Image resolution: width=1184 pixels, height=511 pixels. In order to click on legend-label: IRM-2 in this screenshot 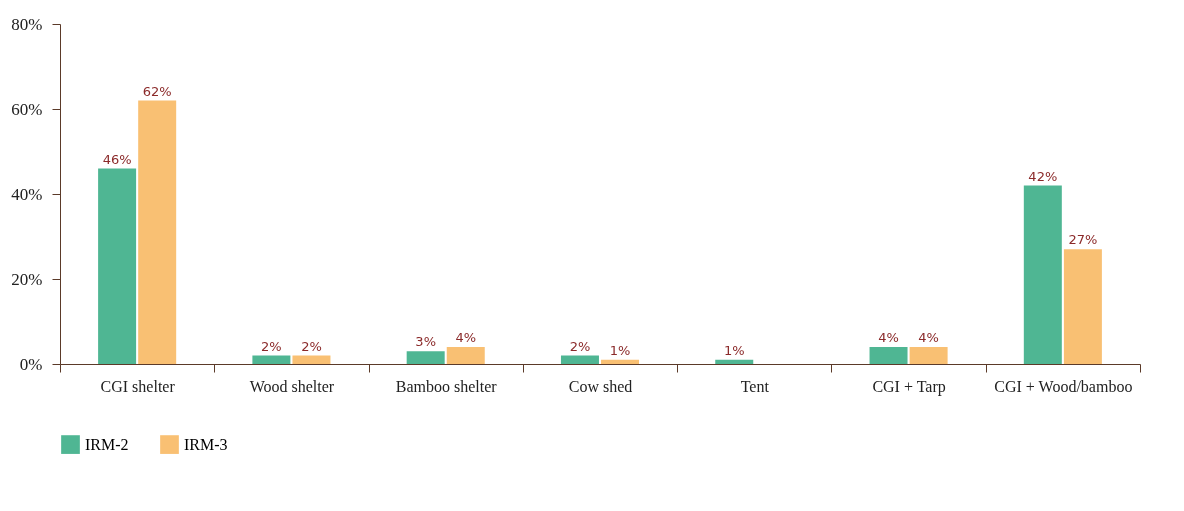, I will do `click(107, 444)`.